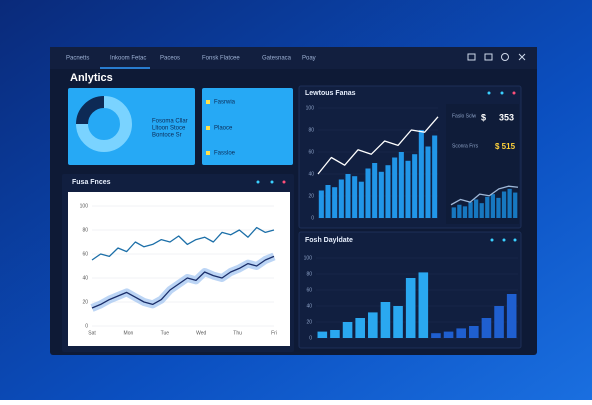 This screenshot has width=592, height=405. I want to click on page-title: Anlytics, so click(91, 78).